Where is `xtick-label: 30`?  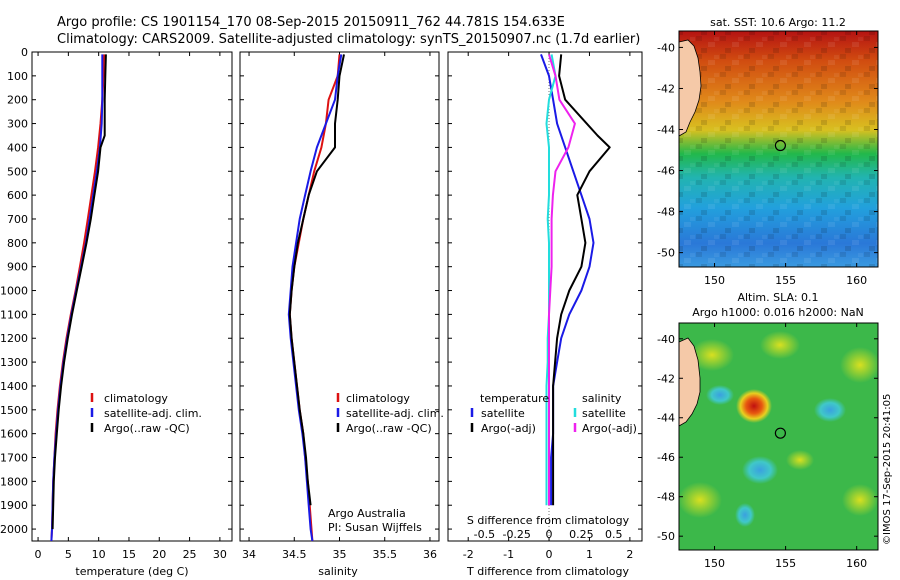
xtick-label: 30 is located at coordinates (220, 554).